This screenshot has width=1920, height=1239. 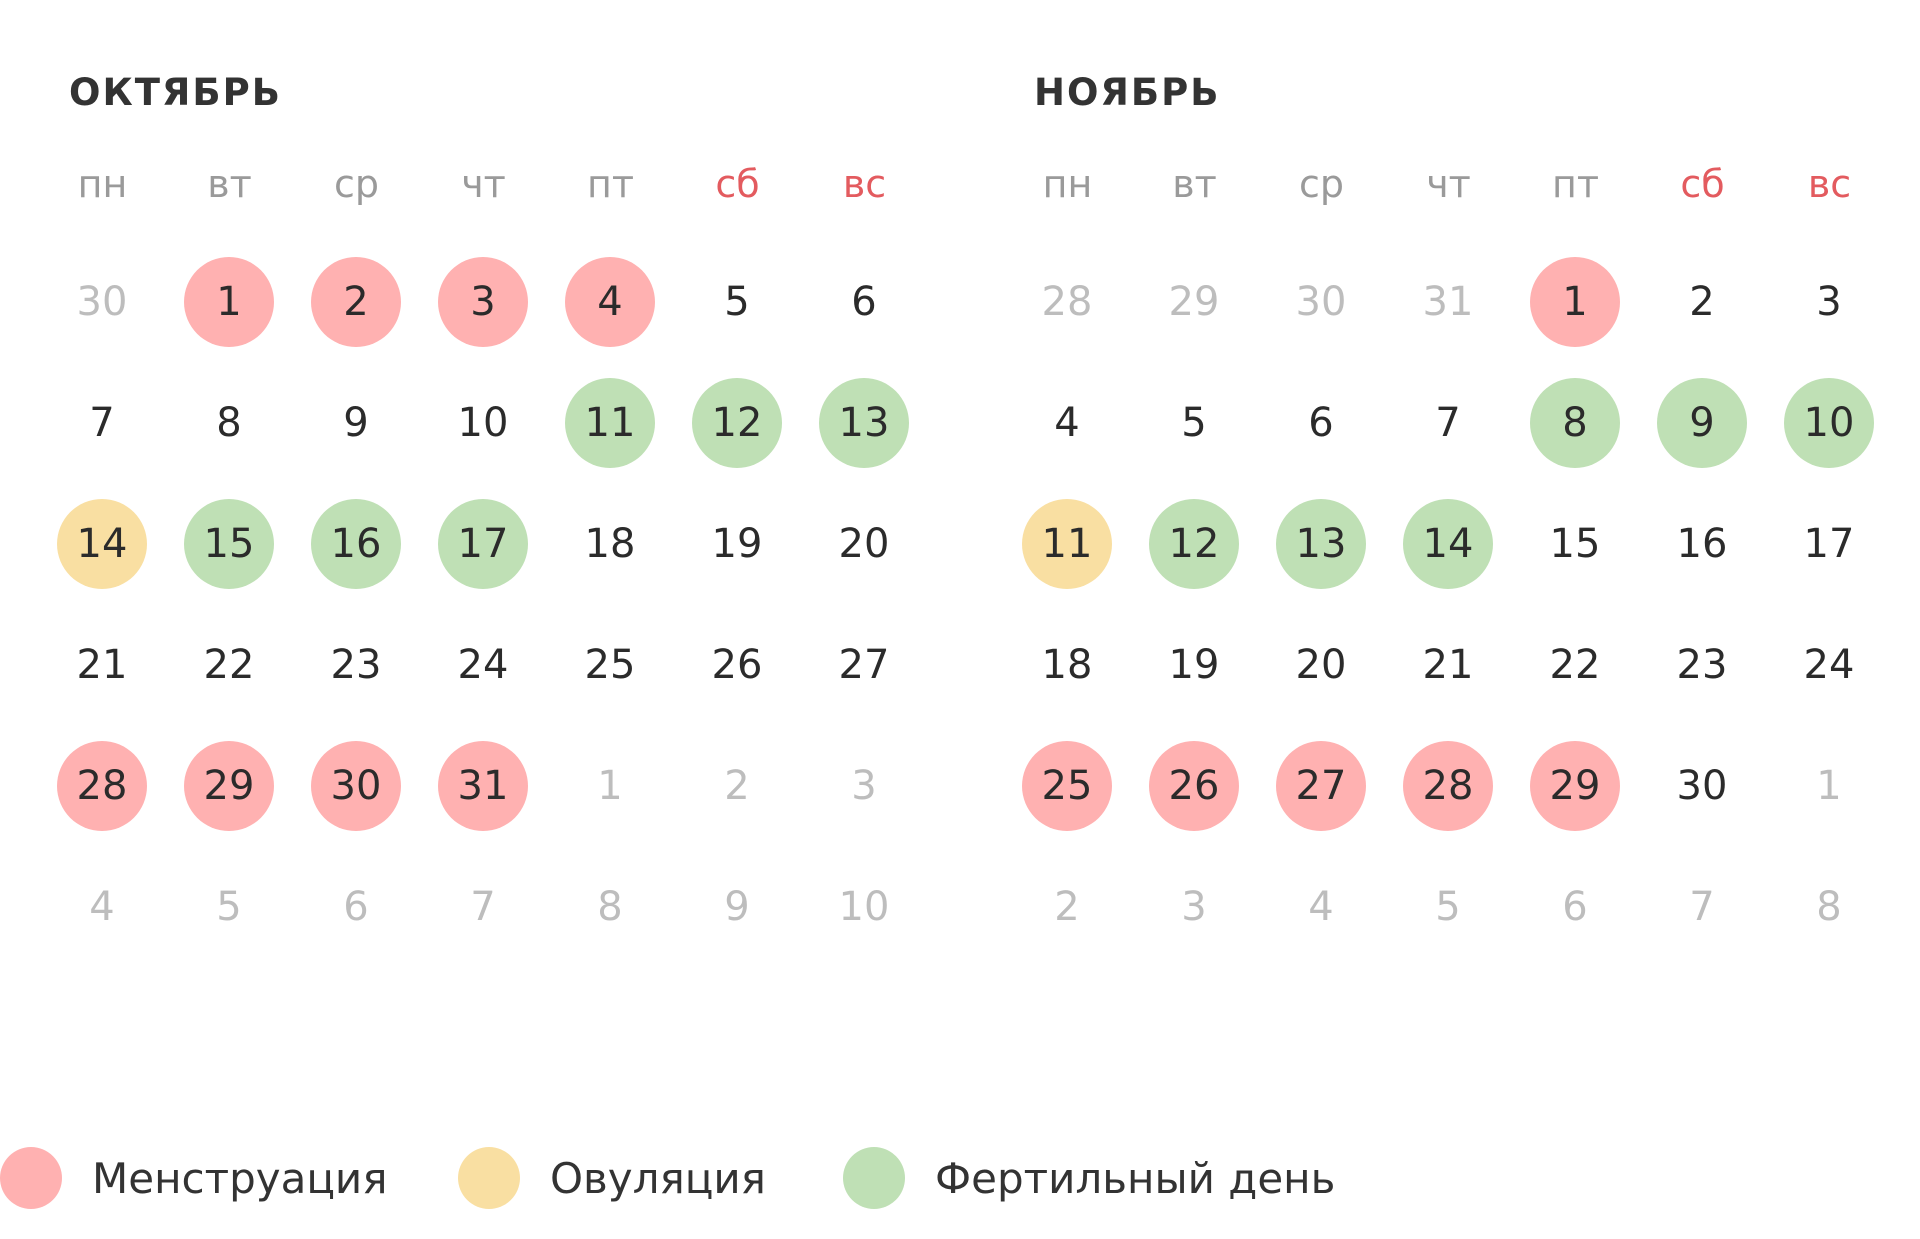 I want to click on day-cell-menstruation: 26, so click(x=1194, y=786).